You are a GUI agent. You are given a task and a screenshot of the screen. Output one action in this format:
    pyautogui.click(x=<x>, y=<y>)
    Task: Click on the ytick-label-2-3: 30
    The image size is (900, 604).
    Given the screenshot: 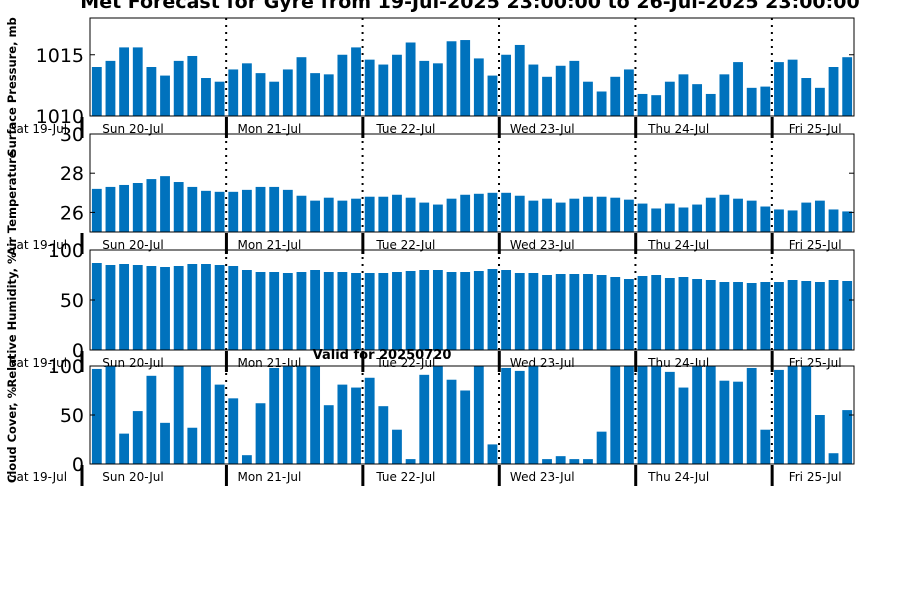 What is the action you would take?
    pyautogui.click(x=72, y=135)
    